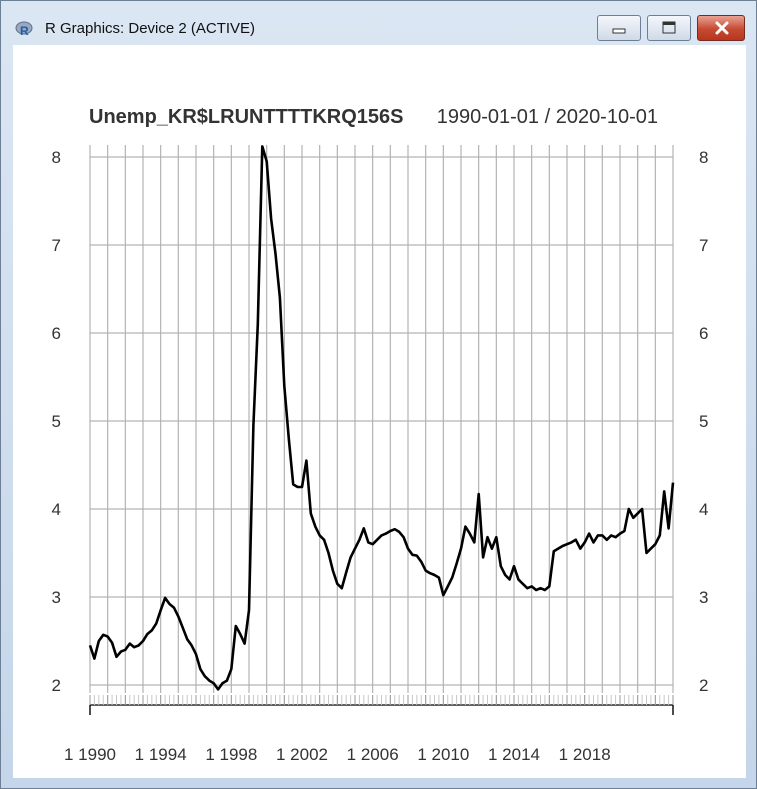 Image resolution: width=757 pixels, height=789 pixels. I want to click on maximize-icon, so click(669, 27).